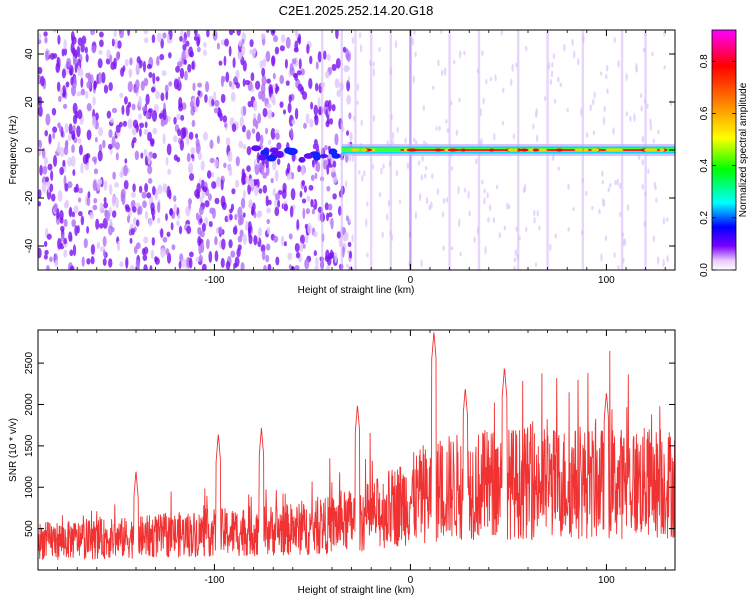 The width and height of the screenshot is (750, 600). Describe the element at coordinates (13, 150) in the screenshot. I see `spectrogram-y-axis-label: Frequency (Hz)` at that location.